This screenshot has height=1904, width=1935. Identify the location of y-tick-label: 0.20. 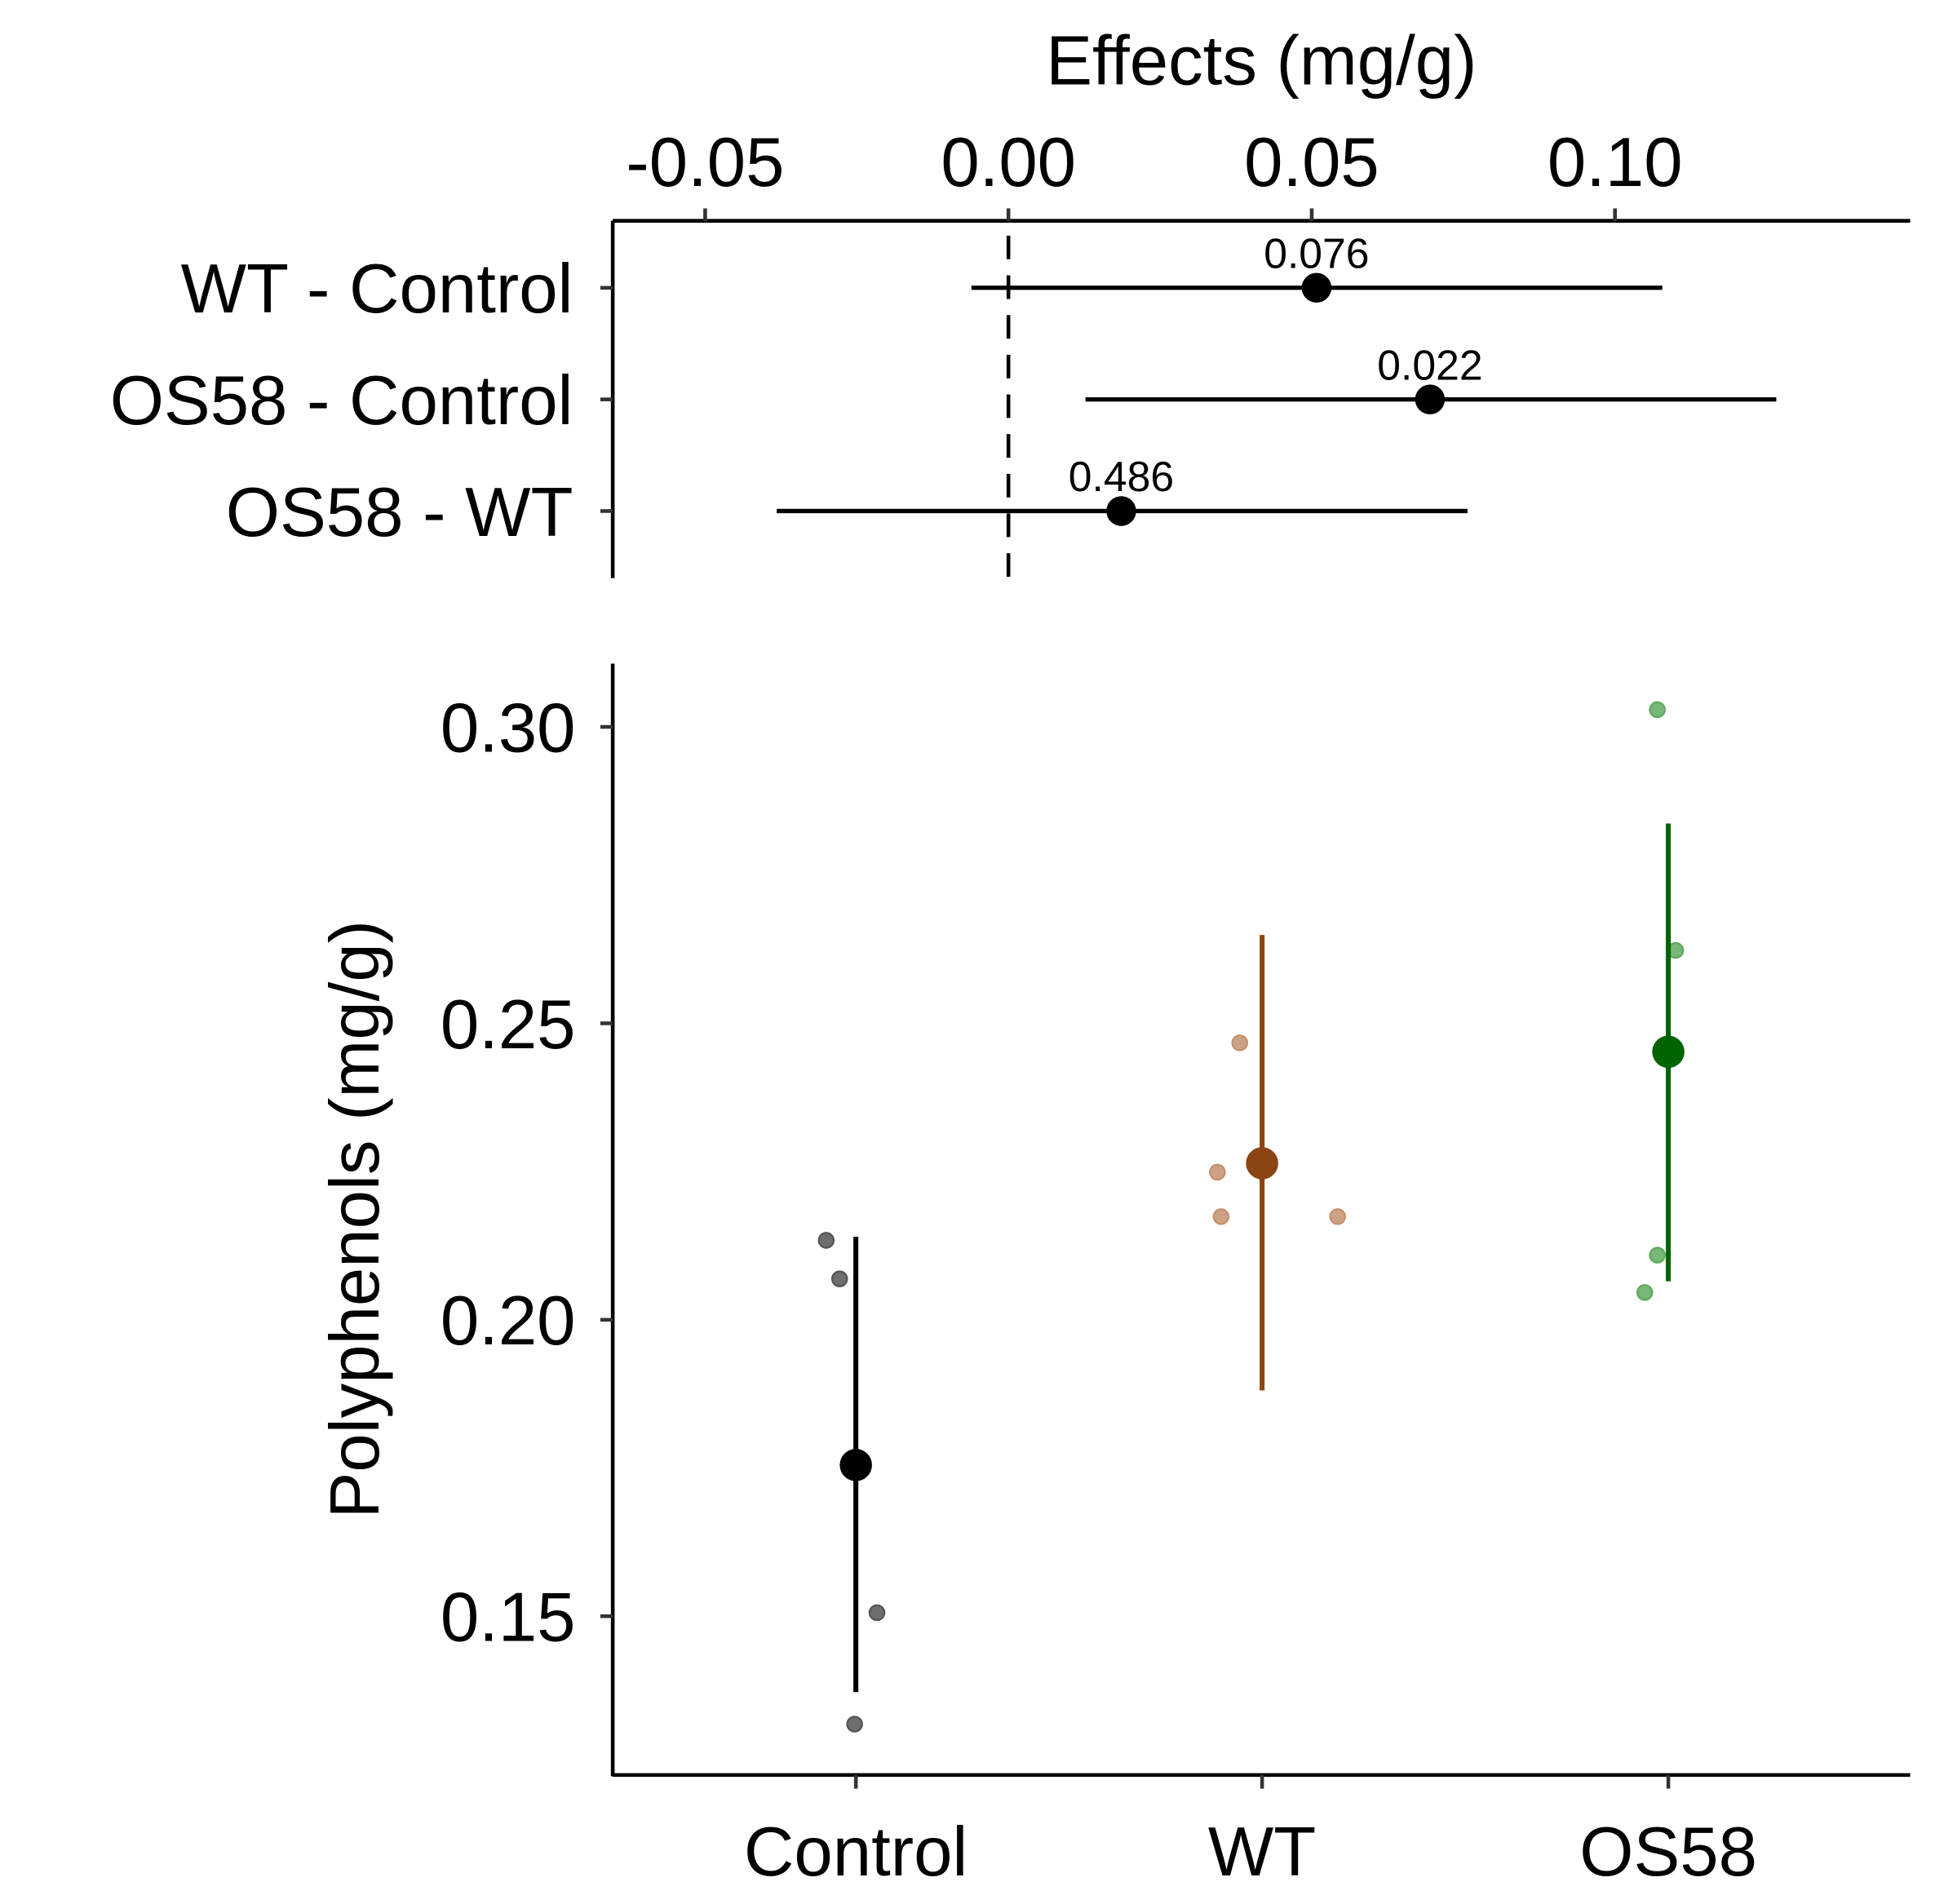
(508, 1321).